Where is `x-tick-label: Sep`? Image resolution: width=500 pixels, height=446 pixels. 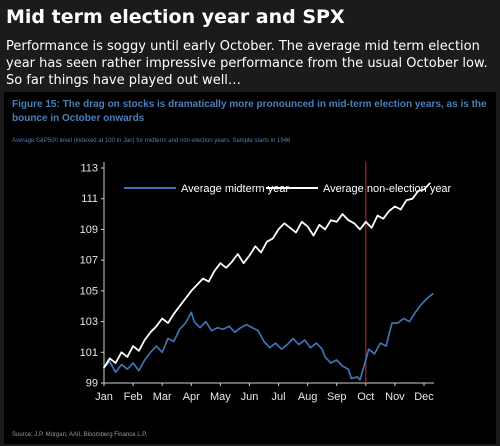 x-tick-label: Sep is located at coordinates (337, 397).